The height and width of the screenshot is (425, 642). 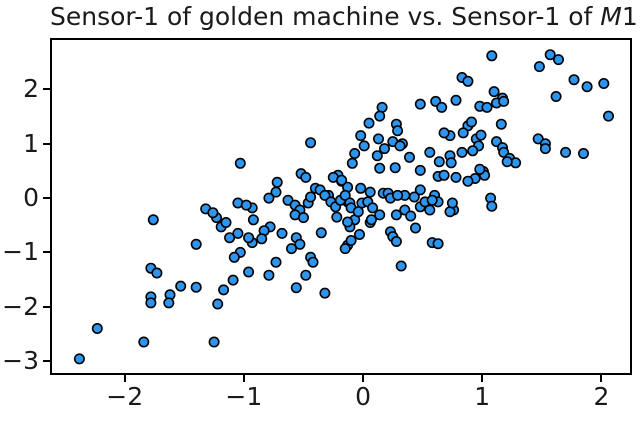 What do you see at coordinates (31, 143) in the screenshot?
I see `y-tick-label: 1` at bounding box center [31, 143].